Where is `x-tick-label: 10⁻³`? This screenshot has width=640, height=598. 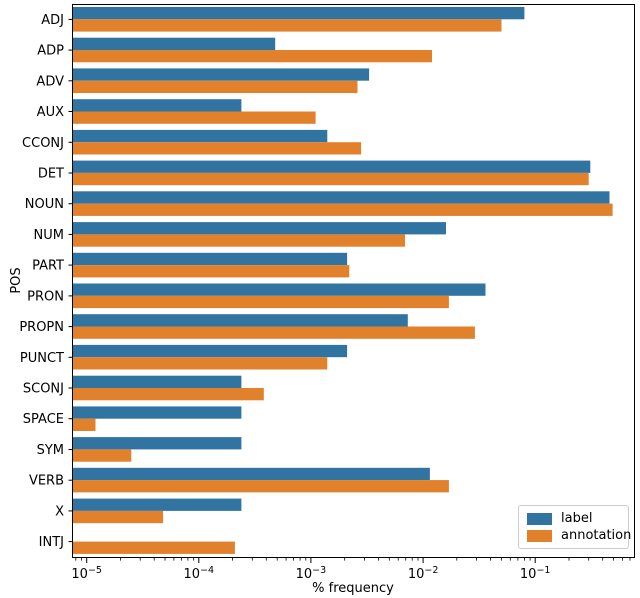
x-tick-label: 10⁻³ is located at coordinates (311, 573).